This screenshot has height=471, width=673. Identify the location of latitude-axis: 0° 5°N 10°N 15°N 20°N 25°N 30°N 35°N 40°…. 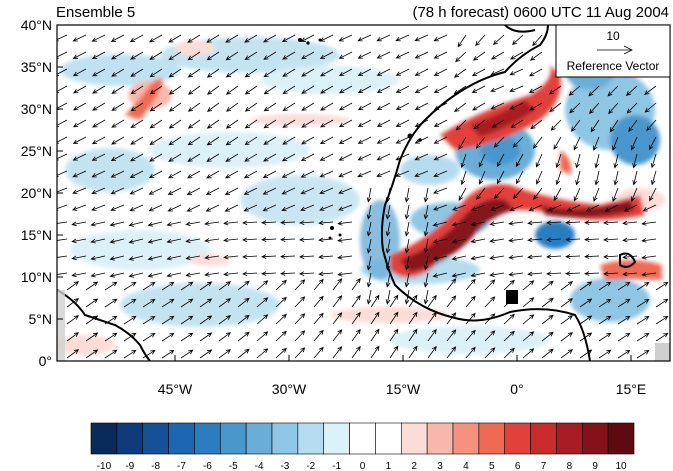
(42, 193).